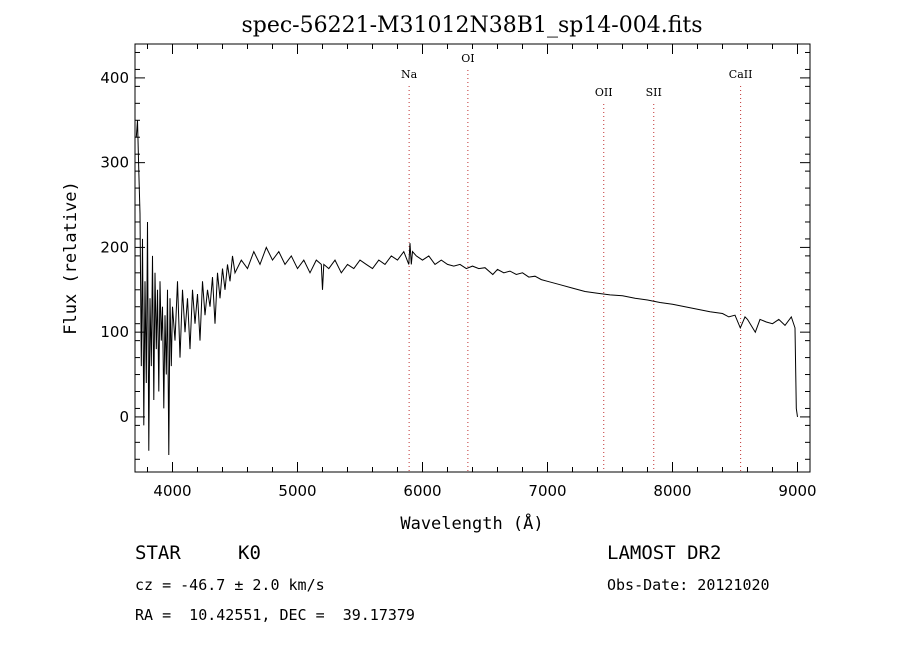 Image resolution: width=900 pixels, height=650 pixels. What do you see at coordinates (741, 74) in the screenshot?
I see `marker-label-caii: CaII` at bounding box center [741, 74].